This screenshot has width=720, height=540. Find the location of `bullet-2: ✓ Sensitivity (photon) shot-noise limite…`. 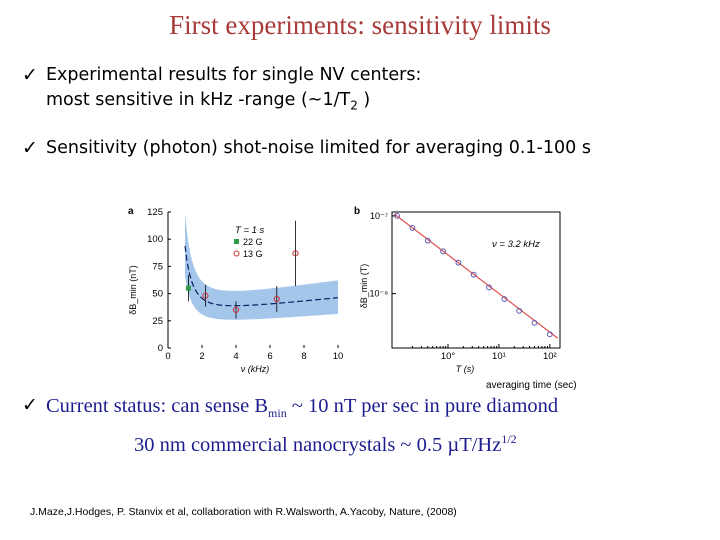

bullet-2: ✓ Sensitivity (photon) shot-noise limite… is located at coordinates (306, 148).